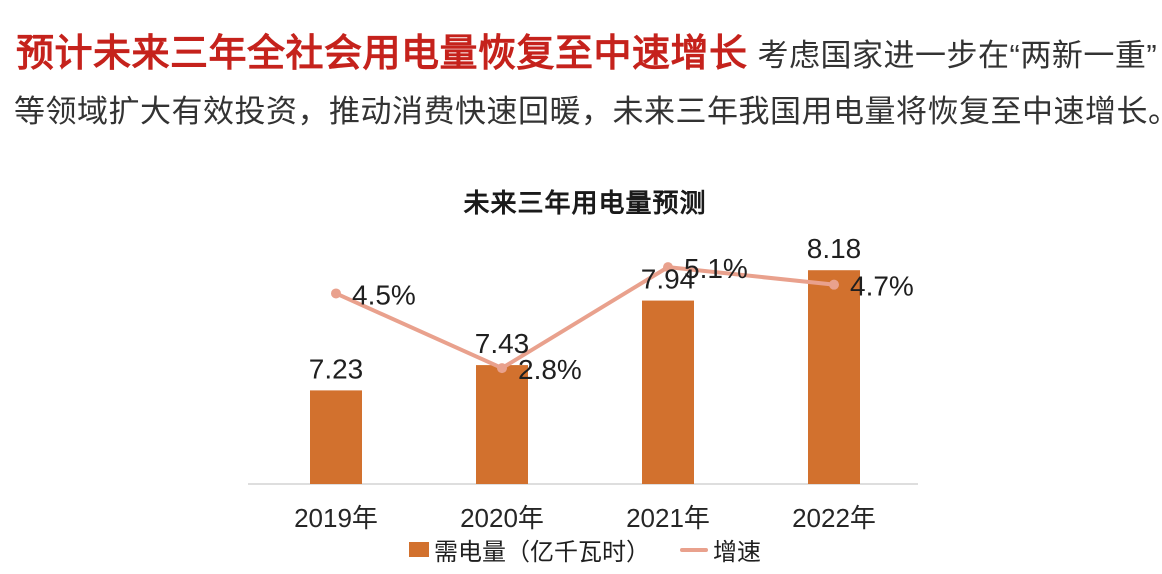 This screenshot has width=1162, height=574. Describe the element at coordinates (502, 518) in the screenshot. I see `x-axis-label: 2020年` at that location.